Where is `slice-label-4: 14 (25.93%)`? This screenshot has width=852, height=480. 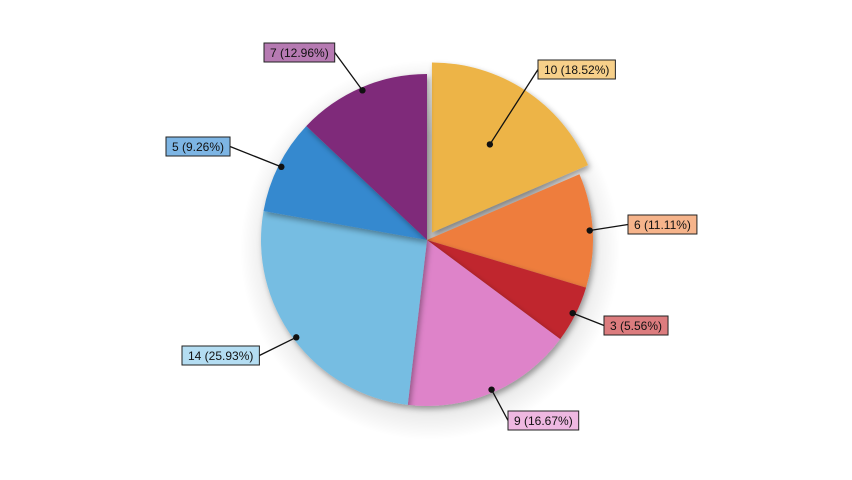 slice-label-4: 14 (25.93%) is located at coordinates (220, 356).